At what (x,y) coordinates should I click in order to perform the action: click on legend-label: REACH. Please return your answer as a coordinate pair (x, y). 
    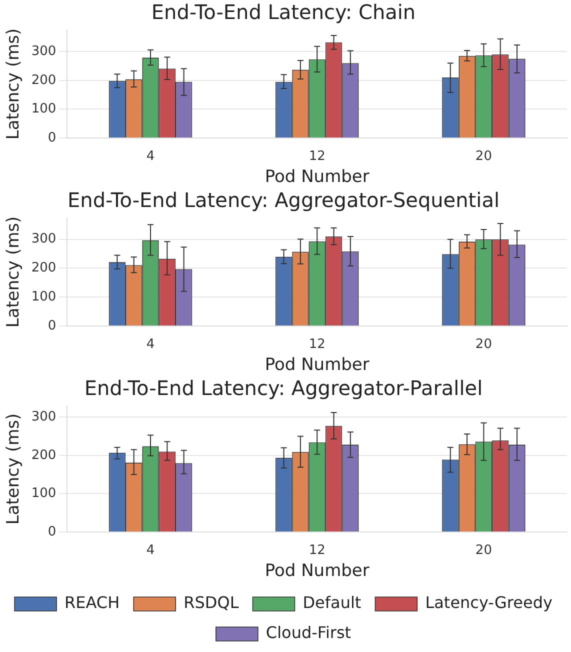
    Looking at the image, I should click on (92, 602).